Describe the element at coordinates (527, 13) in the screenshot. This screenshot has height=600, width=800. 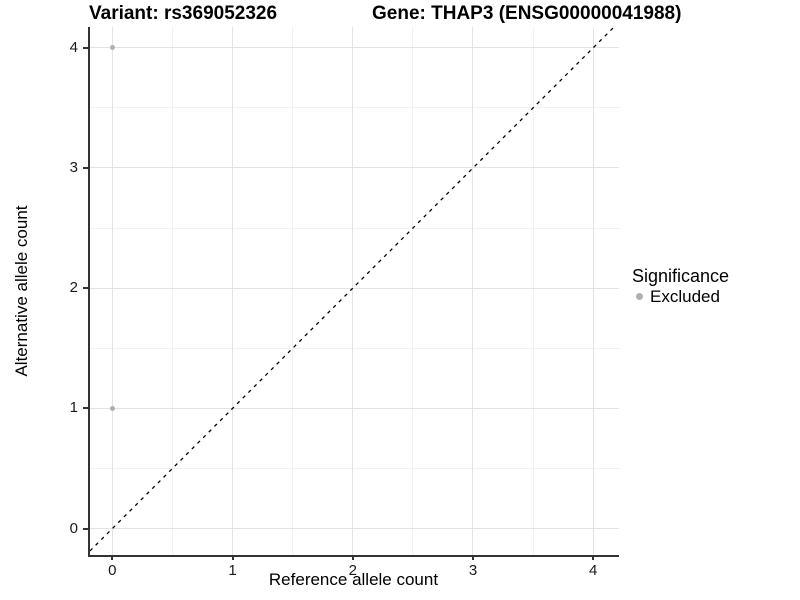
I see `gene-title: Gene: THAP3 (ENSG00000041988)` at that location.